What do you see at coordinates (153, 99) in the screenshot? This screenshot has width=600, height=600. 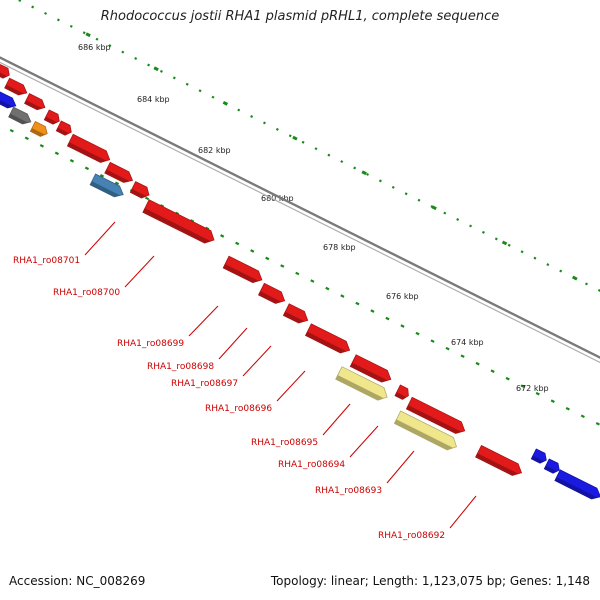 I see `scale-label-684kbp: 684 kbp` at bounding box center [153, 99].